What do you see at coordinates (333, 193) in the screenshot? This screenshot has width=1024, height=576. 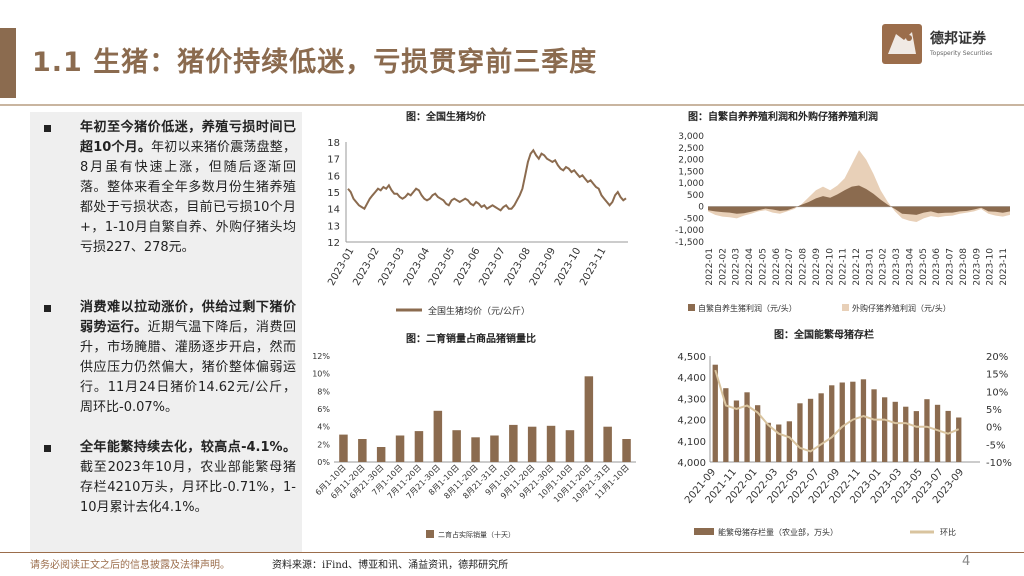 I see `y-tick-label: 15` at bounding box center [333, 193].